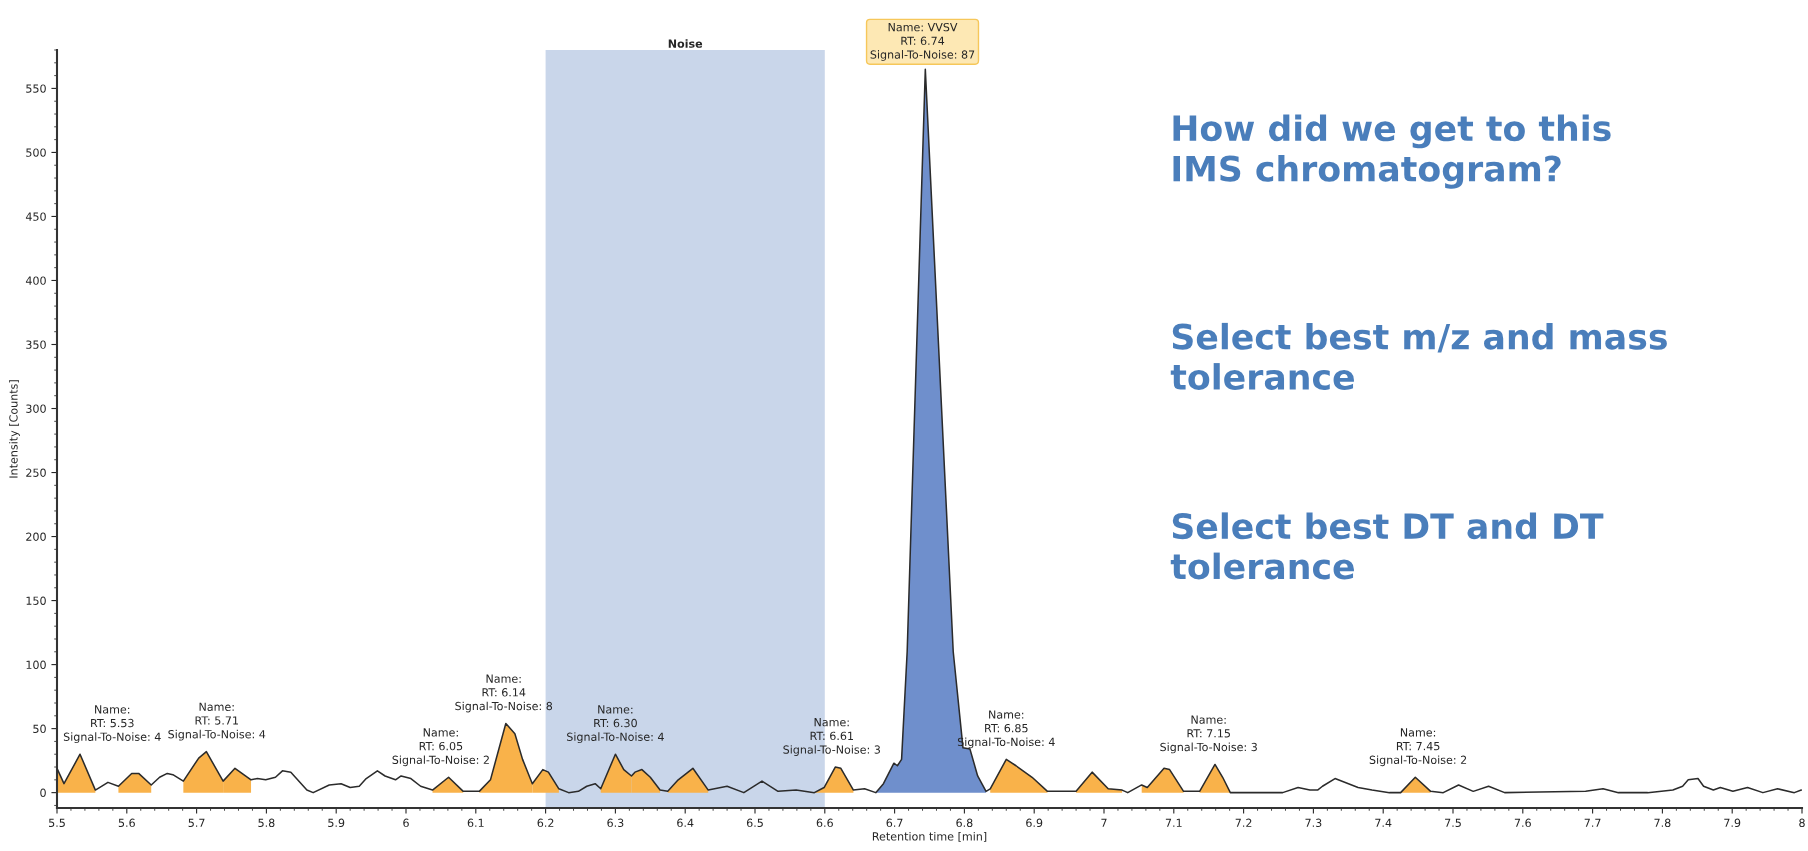 This screenshot has height=851, width=1808. I want to click on y-tick-label: 0, so click(43, 793).